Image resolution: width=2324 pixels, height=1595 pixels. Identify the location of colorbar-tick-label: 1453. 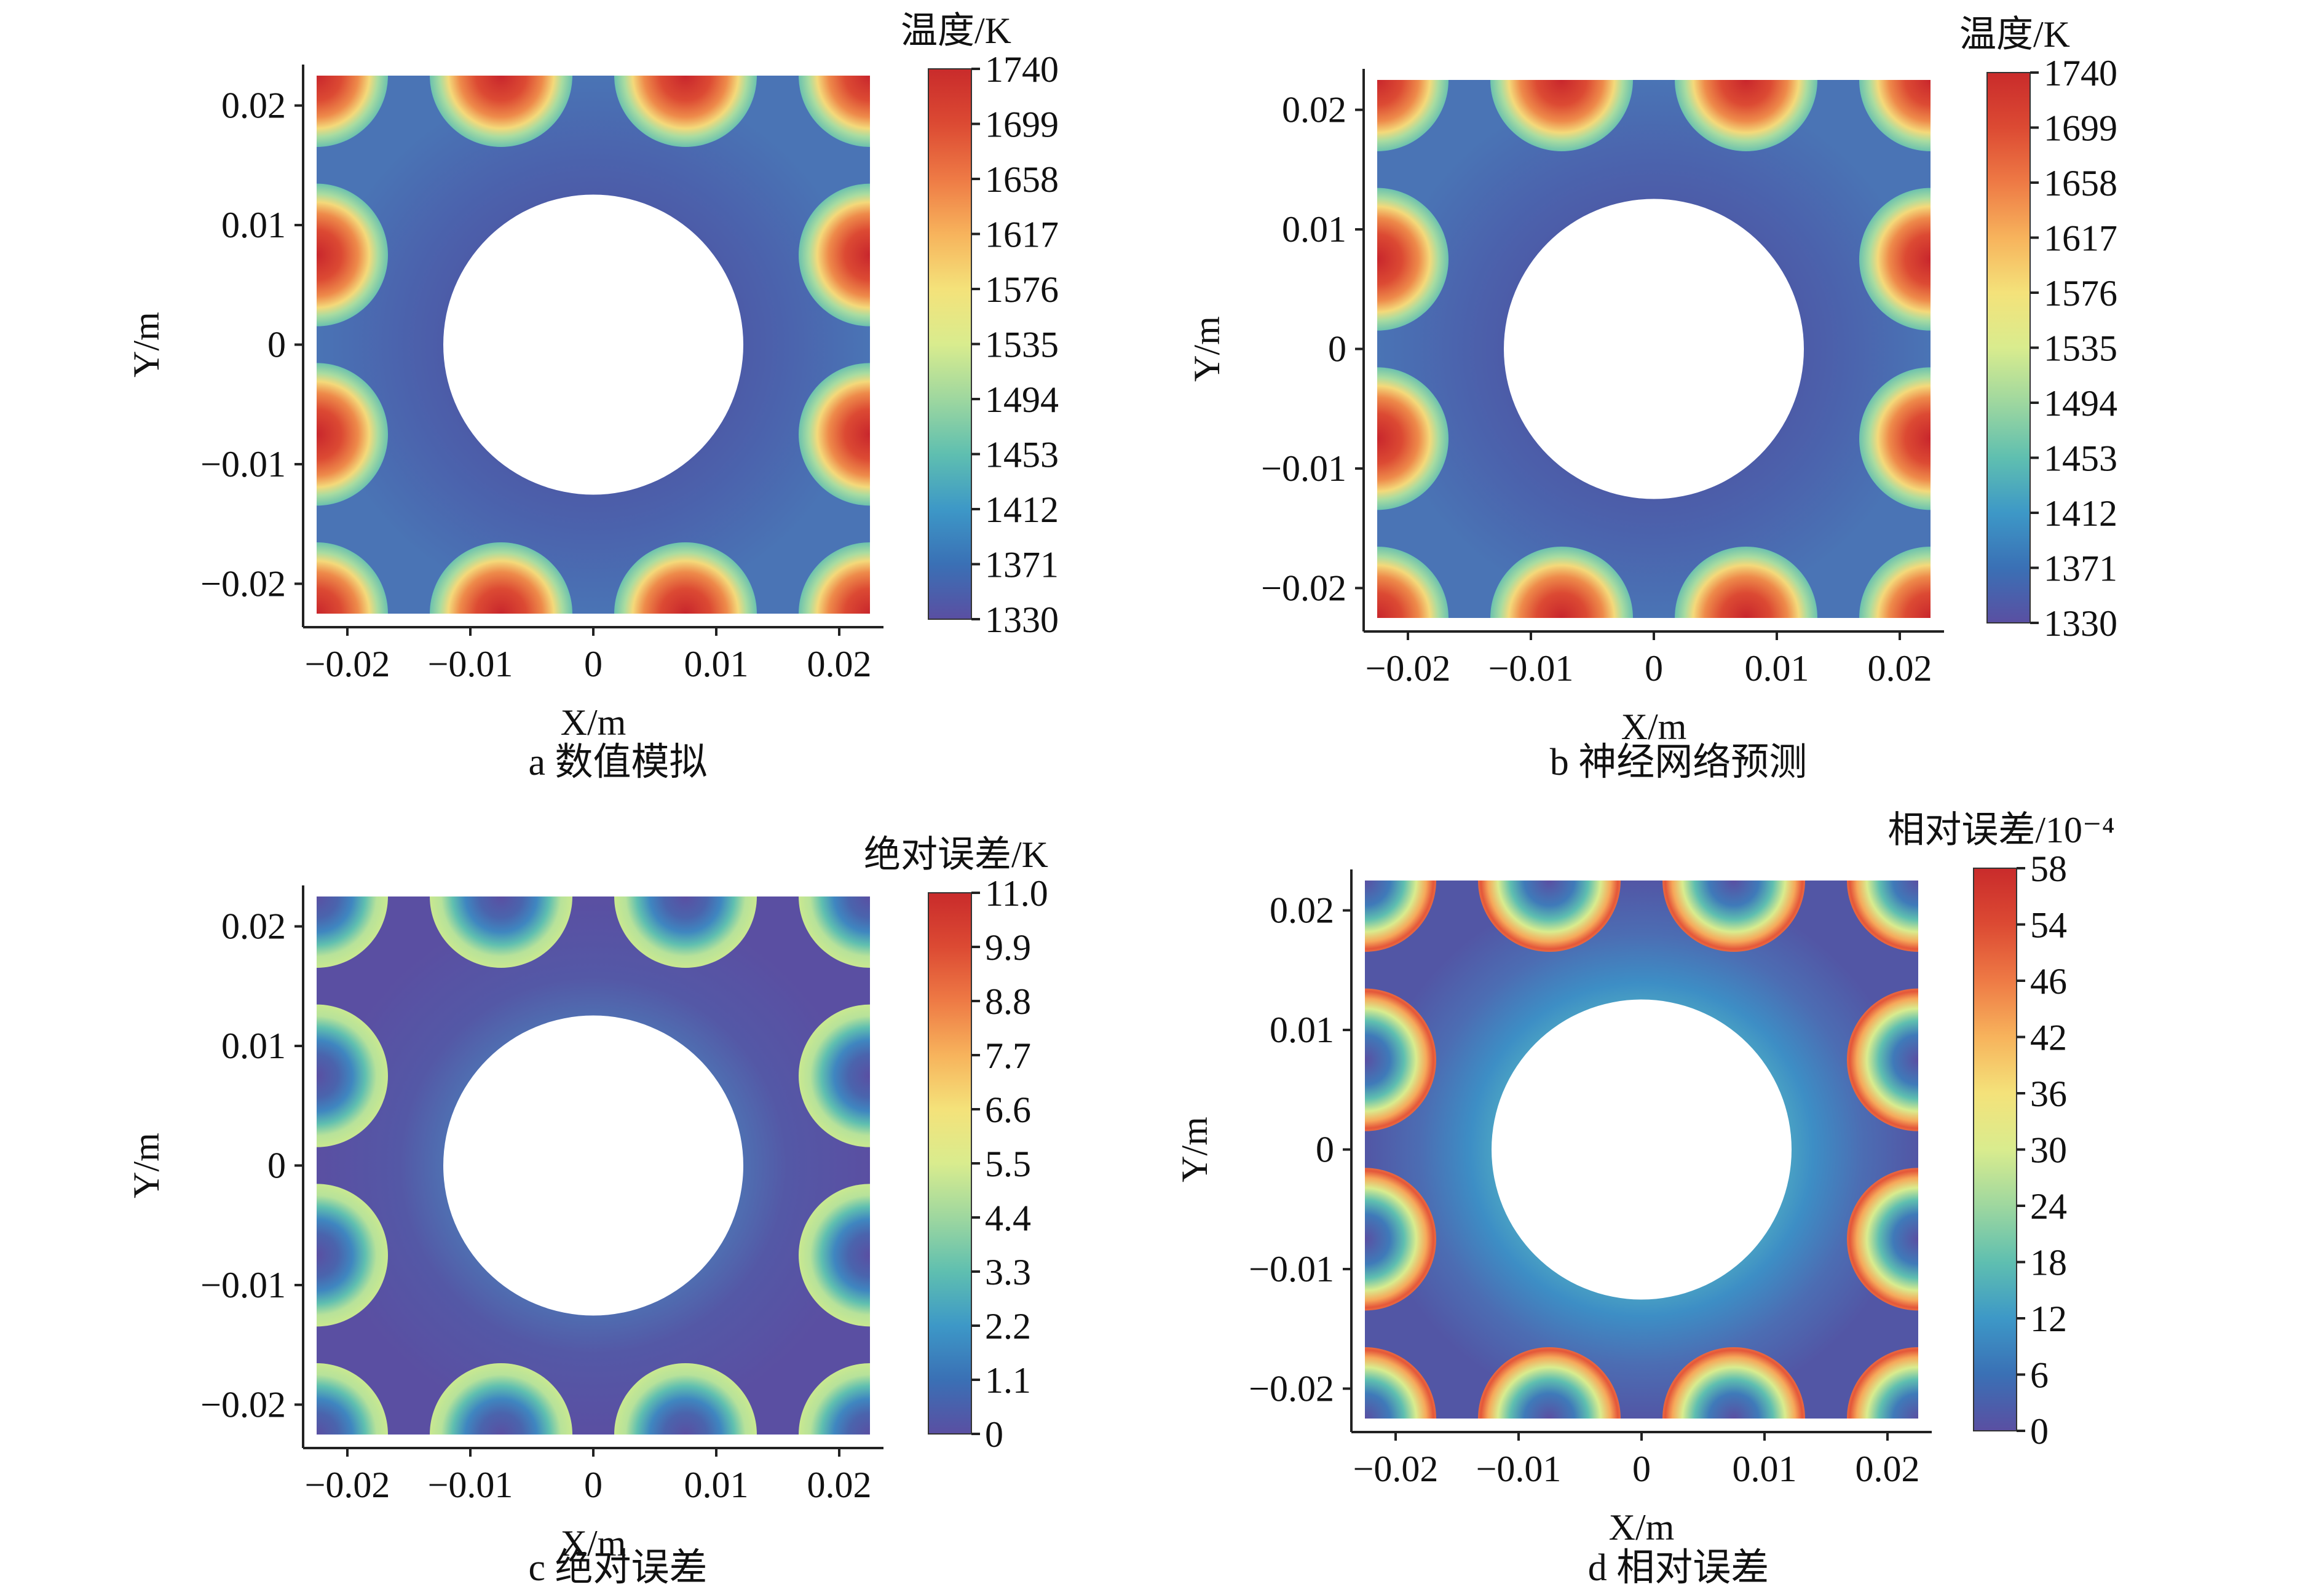
(2080, 458).